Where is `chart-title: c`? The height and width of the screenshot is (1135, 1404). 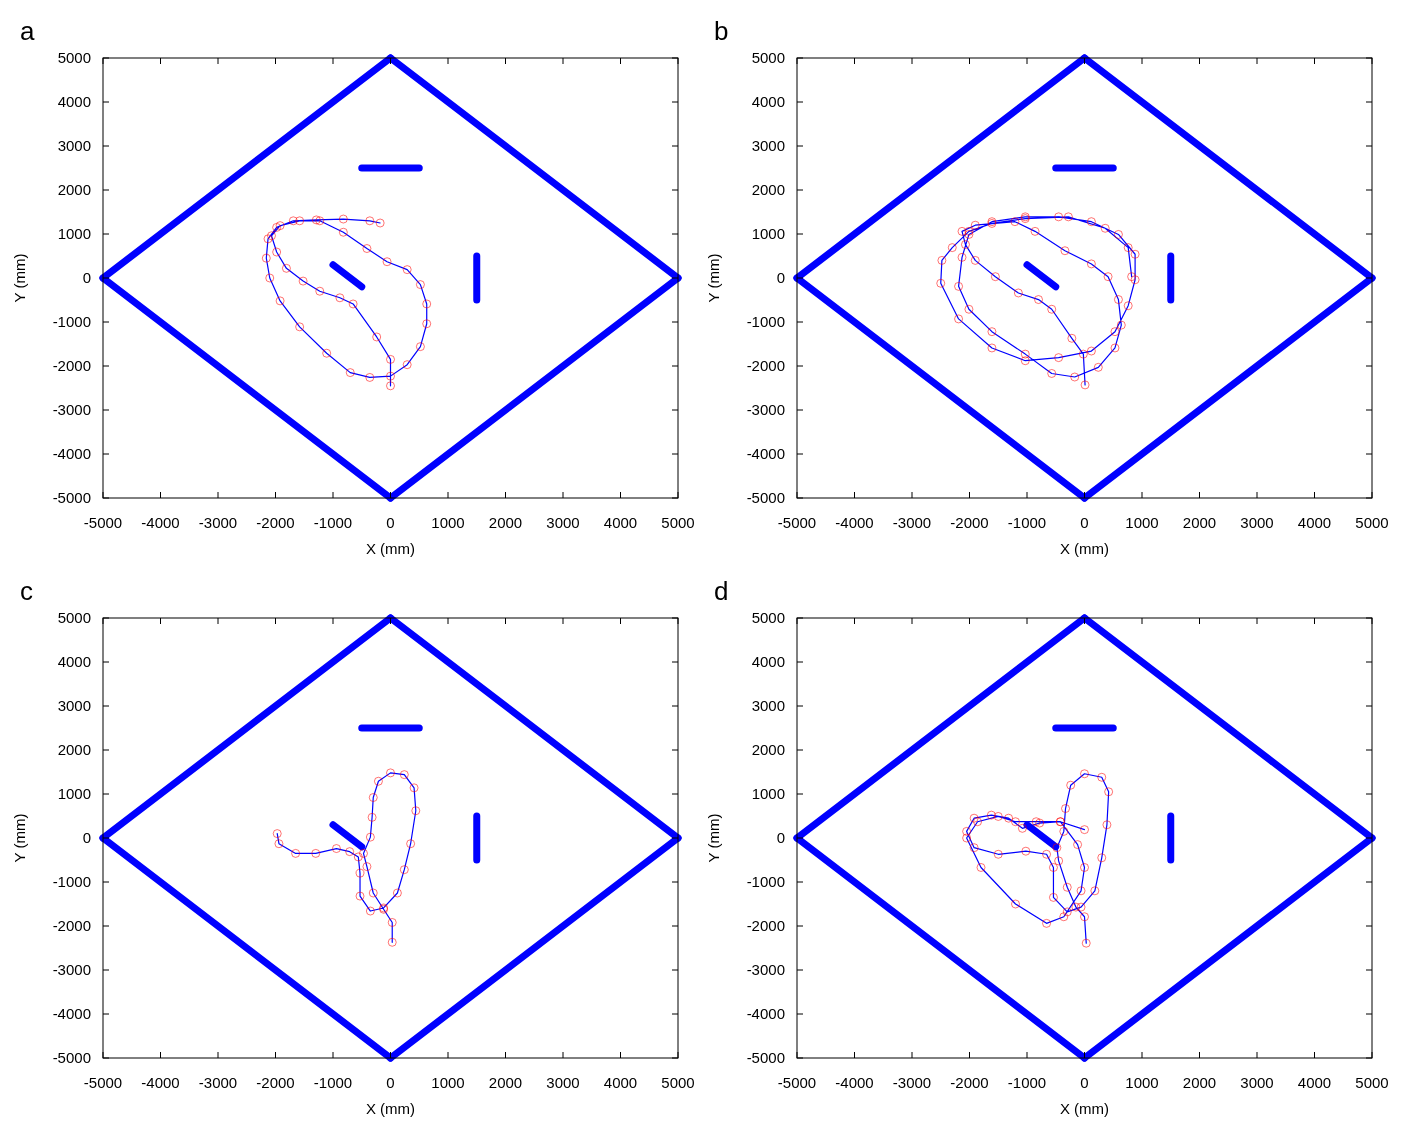
chart-title: c is located at coordinates (26, 591).